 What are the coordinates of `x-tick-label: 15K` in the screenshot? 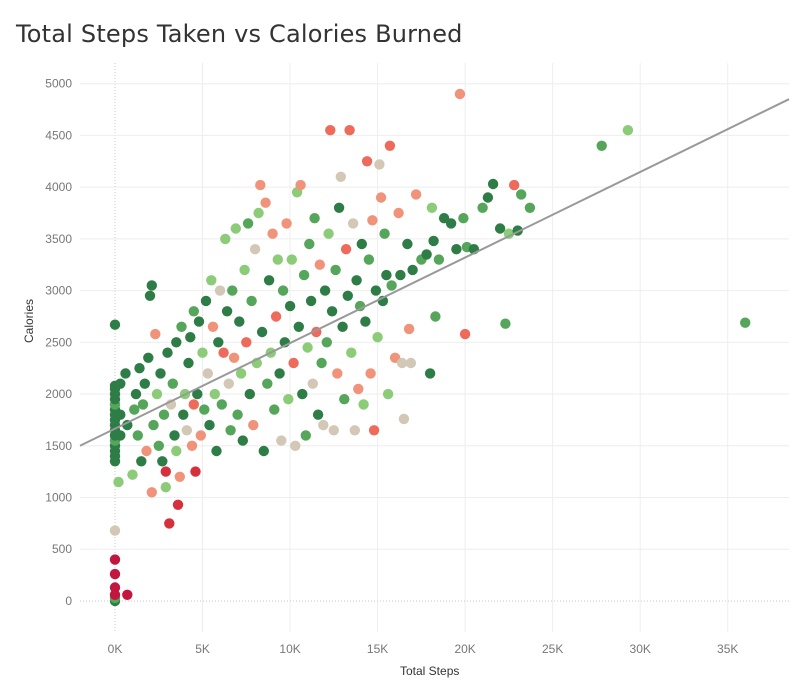 It's located at (377, 649).